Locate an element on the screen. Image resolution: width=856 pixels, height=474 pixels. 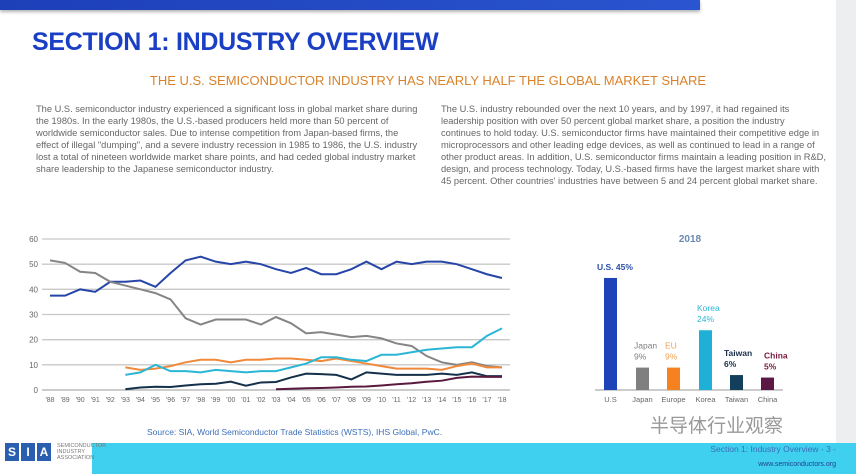
y-tick-label: 50 is located at coordinates (33, 264).